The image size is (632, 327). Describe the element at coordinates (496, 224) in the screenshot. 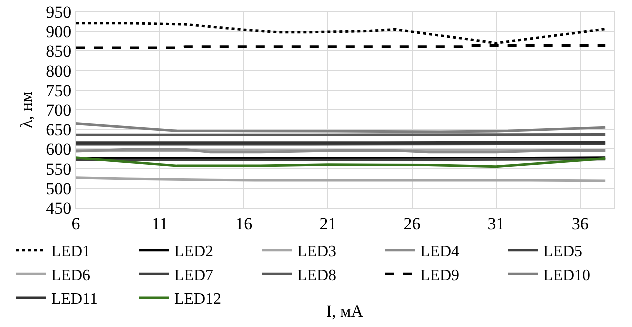

I see `x-tick-label: 31` at that location.